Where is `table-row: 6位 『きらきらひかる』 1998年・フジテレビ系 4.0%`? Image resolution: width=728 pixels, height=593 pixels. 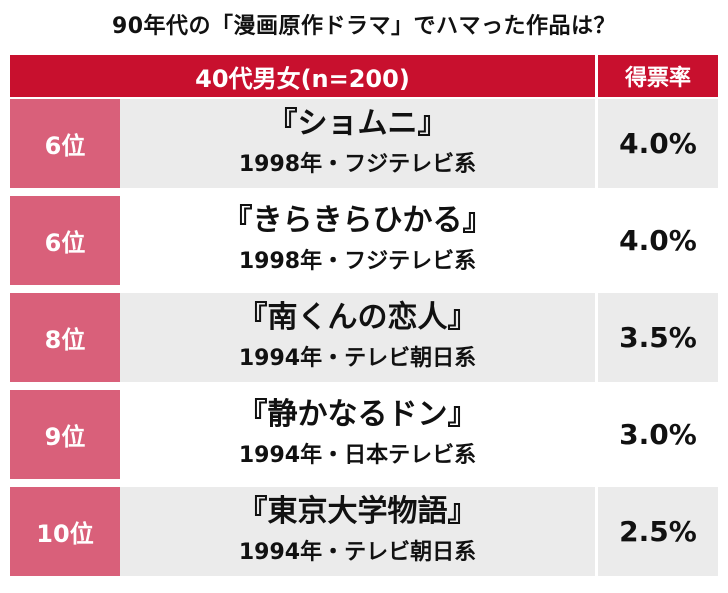 table-row: 6位 『きらきらひかる』 1998年・フジテレビ系 4.0% is located at coordinates (364, 240).